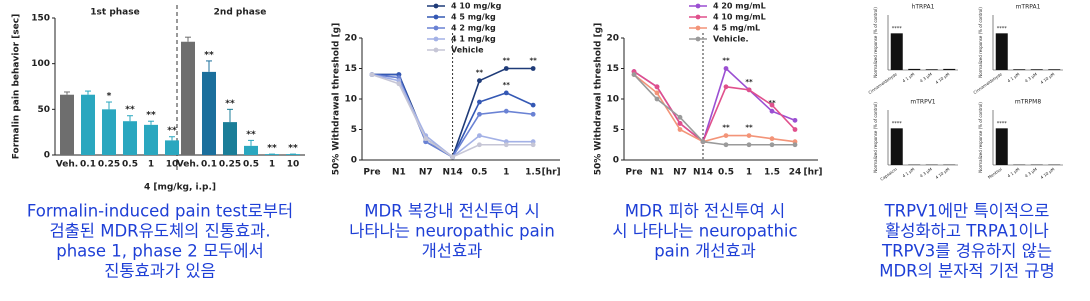  What do you see at coordinates (40, 64) in the screenshot?
I see `y-tick-label: 100` at bounding box center [40, 64].